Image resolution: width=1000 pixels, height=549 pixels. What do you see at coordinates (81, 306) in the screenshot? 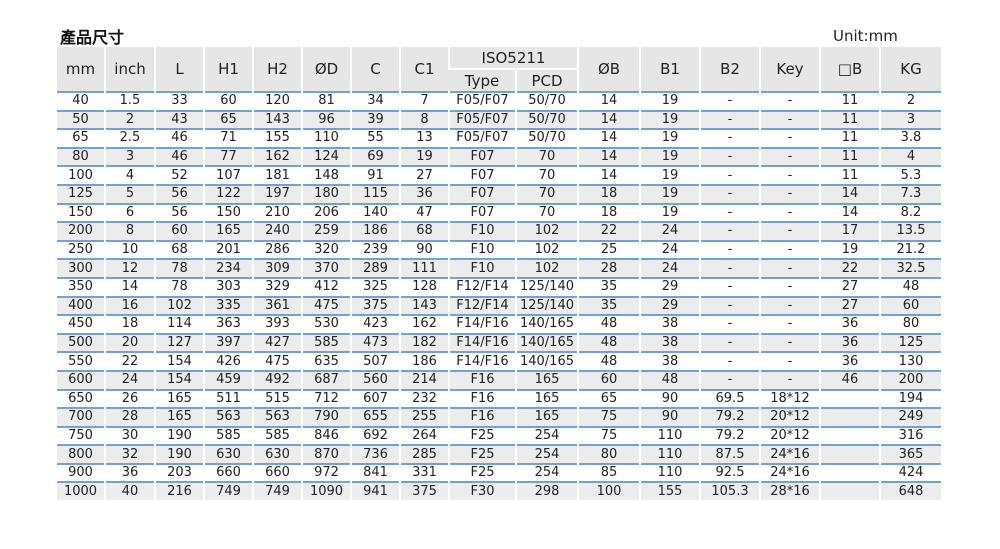
I see `table-cell: 400` at bounding box center [81, 306].